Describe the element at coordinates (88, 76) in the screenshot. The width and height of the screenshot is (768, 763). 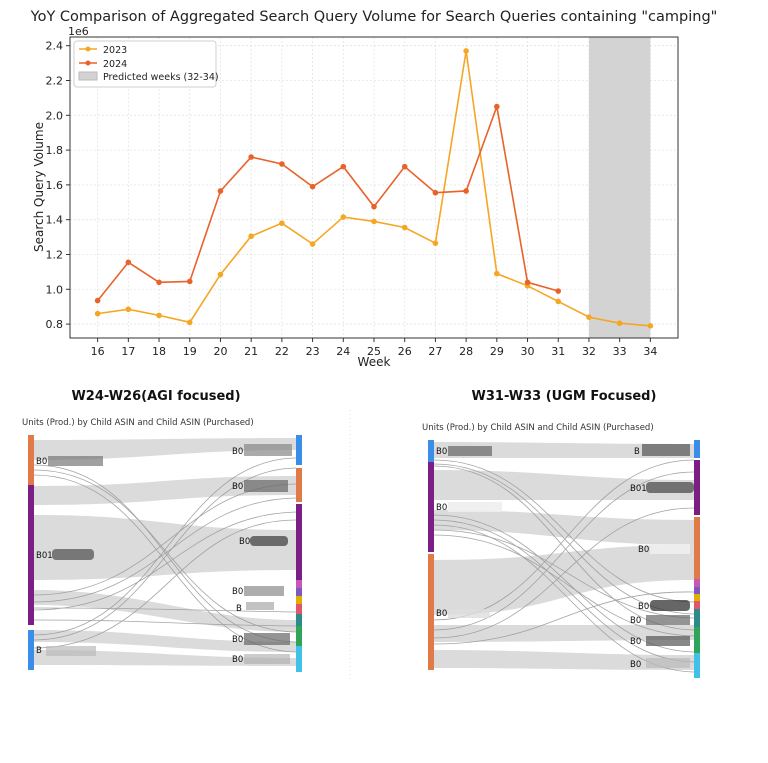
I see `legend-swatch-predicted` at that location.